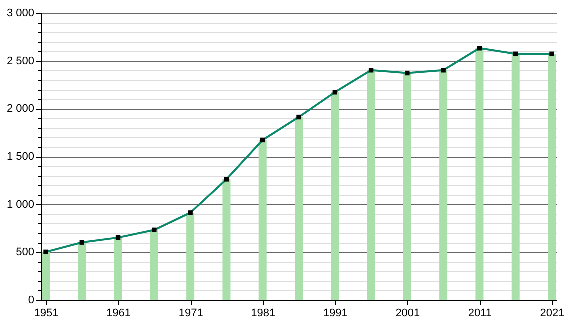 This screenshot has height=320, width=568. Describe the element at coordinates (552, 314) in the screenshot. I see `x-tick-label: 2021` at that location.